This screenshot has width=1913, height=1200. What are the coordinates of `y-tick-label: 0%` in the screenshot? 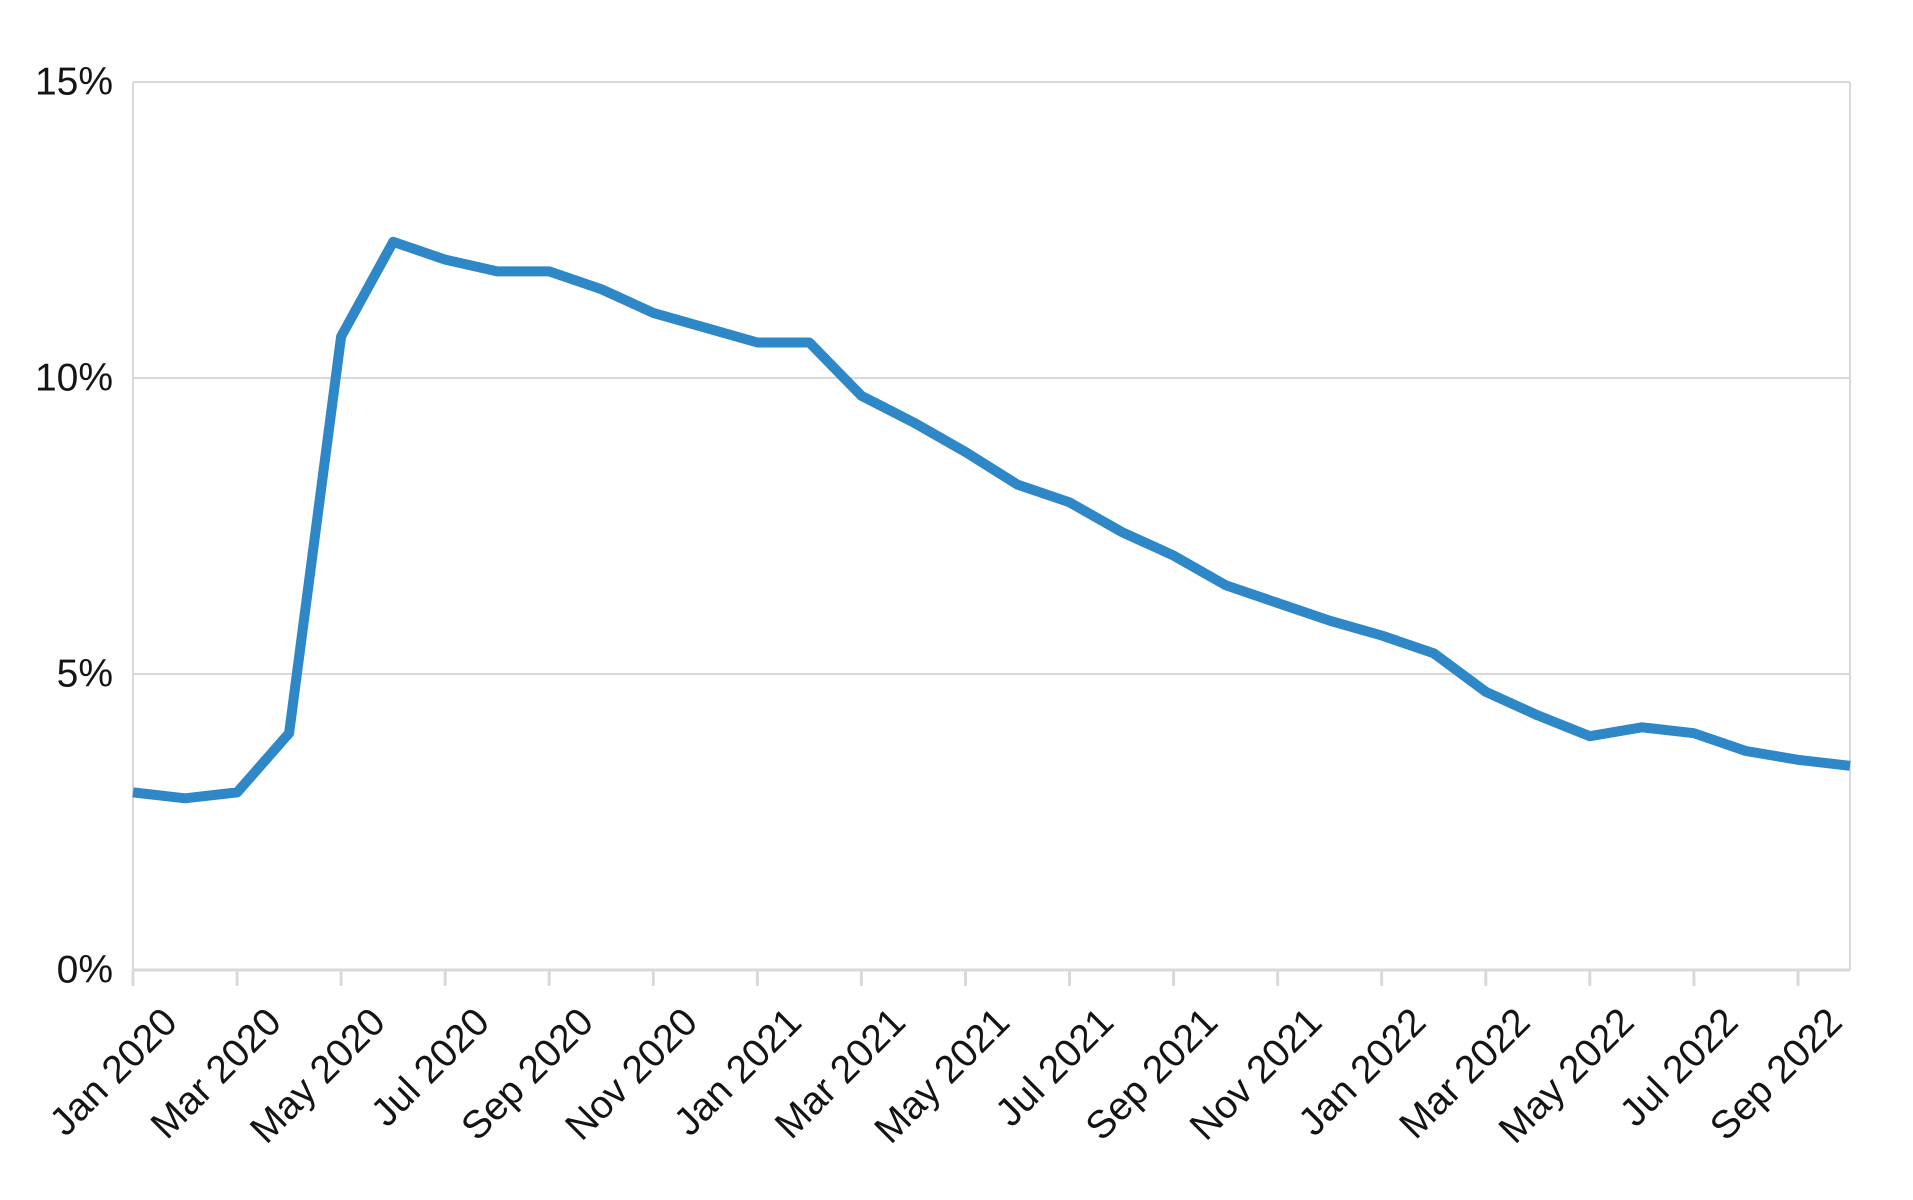 It's located at (85, 970).